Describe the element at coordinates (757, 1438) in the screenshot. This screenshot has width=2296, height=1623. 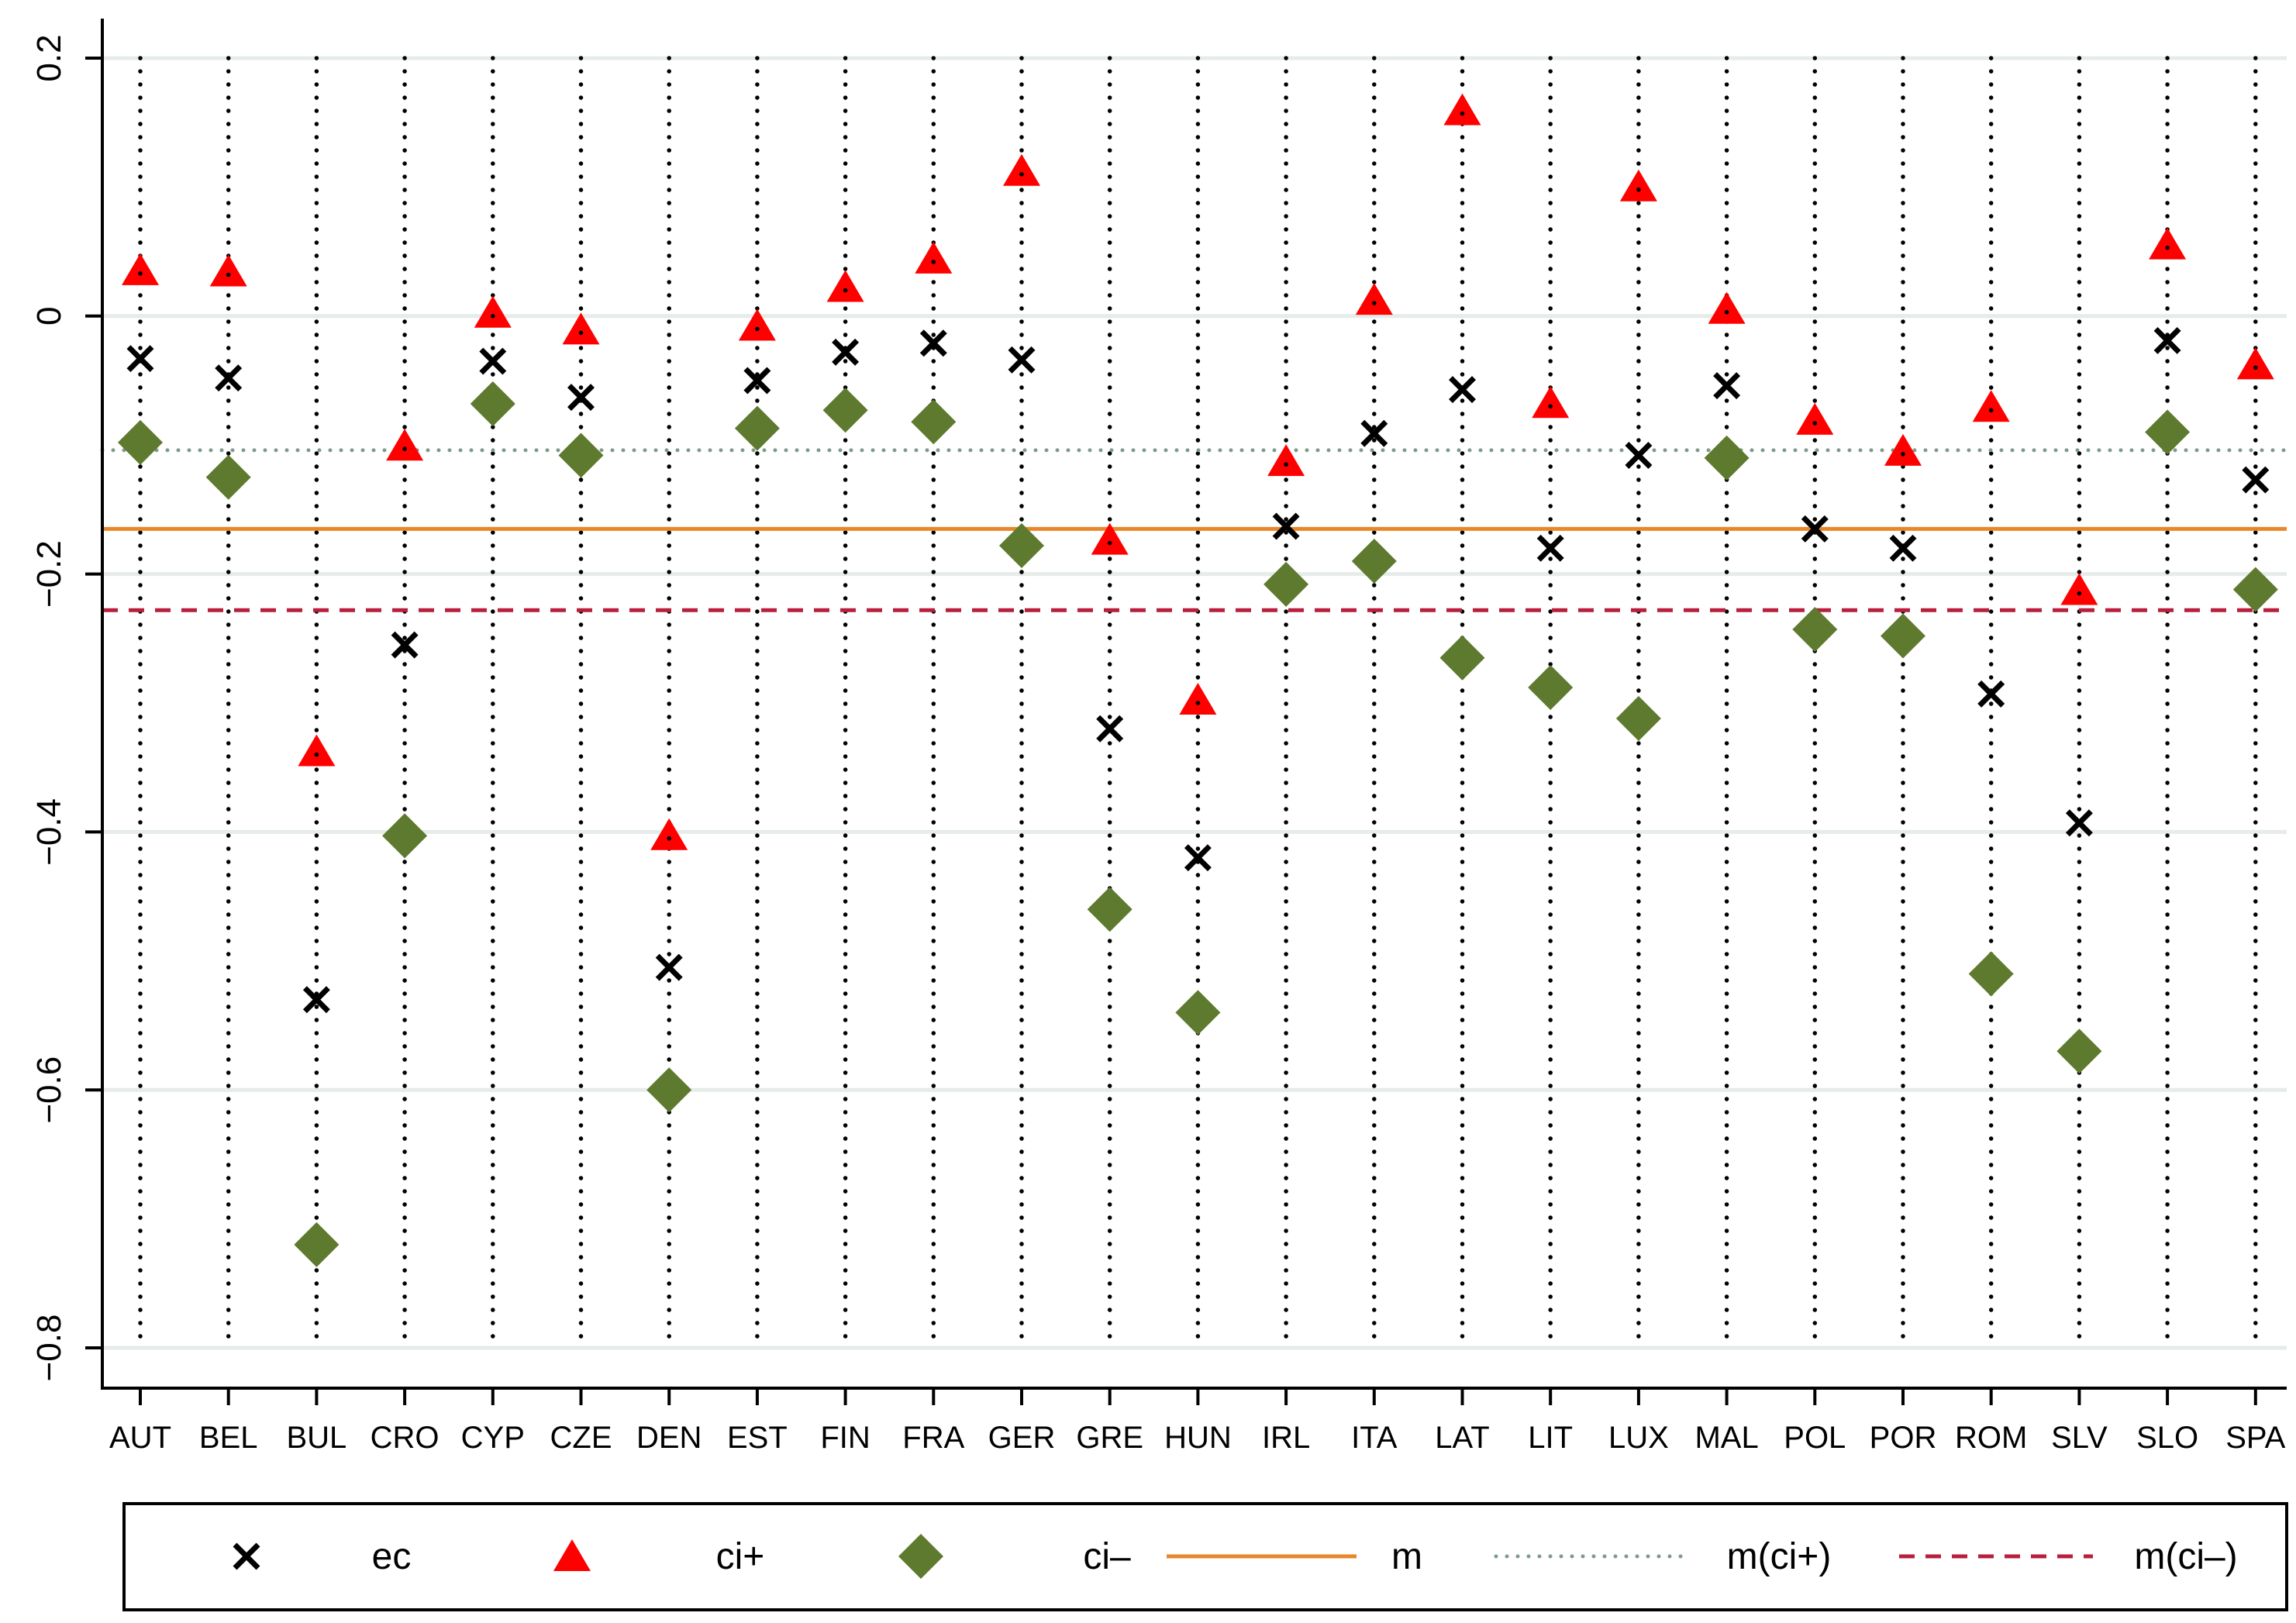
I see `x-tick-label-est: EST` at that location.